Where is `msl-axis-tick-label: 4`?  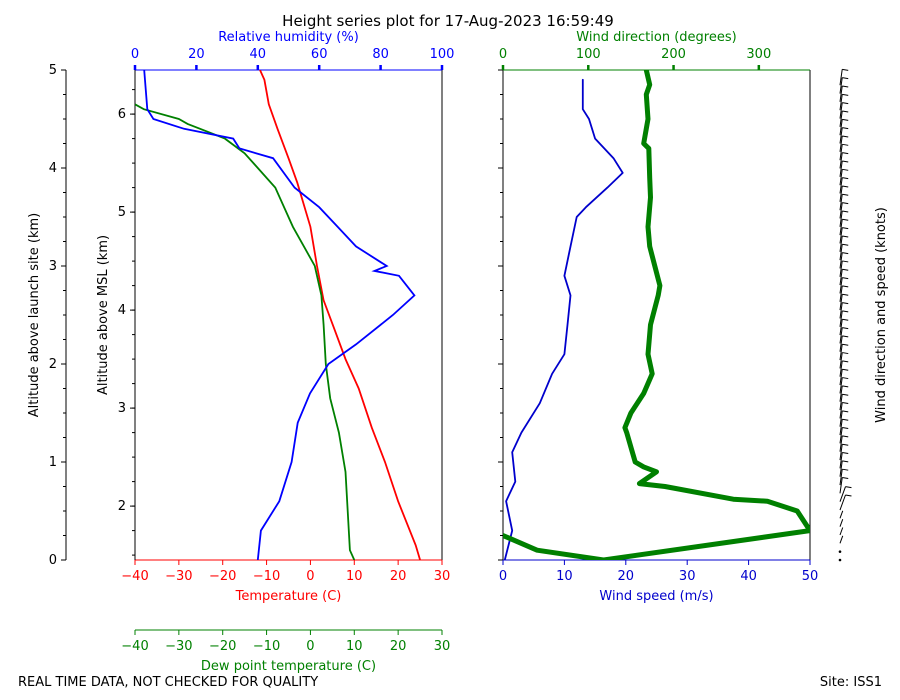
msl-axis-tick-label: 4 is located at coordinates (122, 310).